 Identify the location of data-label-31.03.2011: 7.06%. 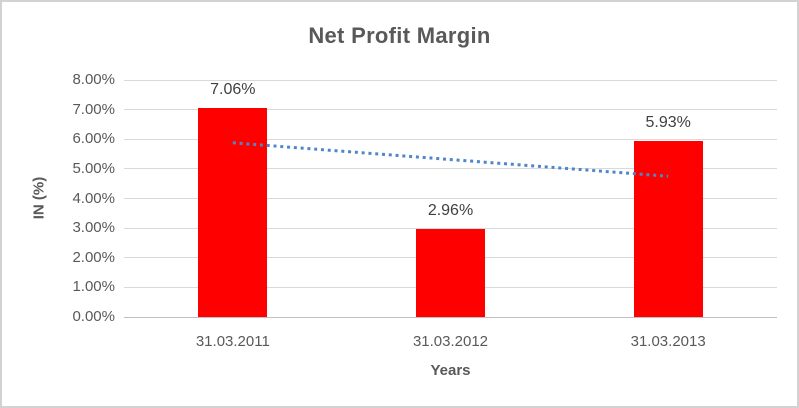
(233, 89).